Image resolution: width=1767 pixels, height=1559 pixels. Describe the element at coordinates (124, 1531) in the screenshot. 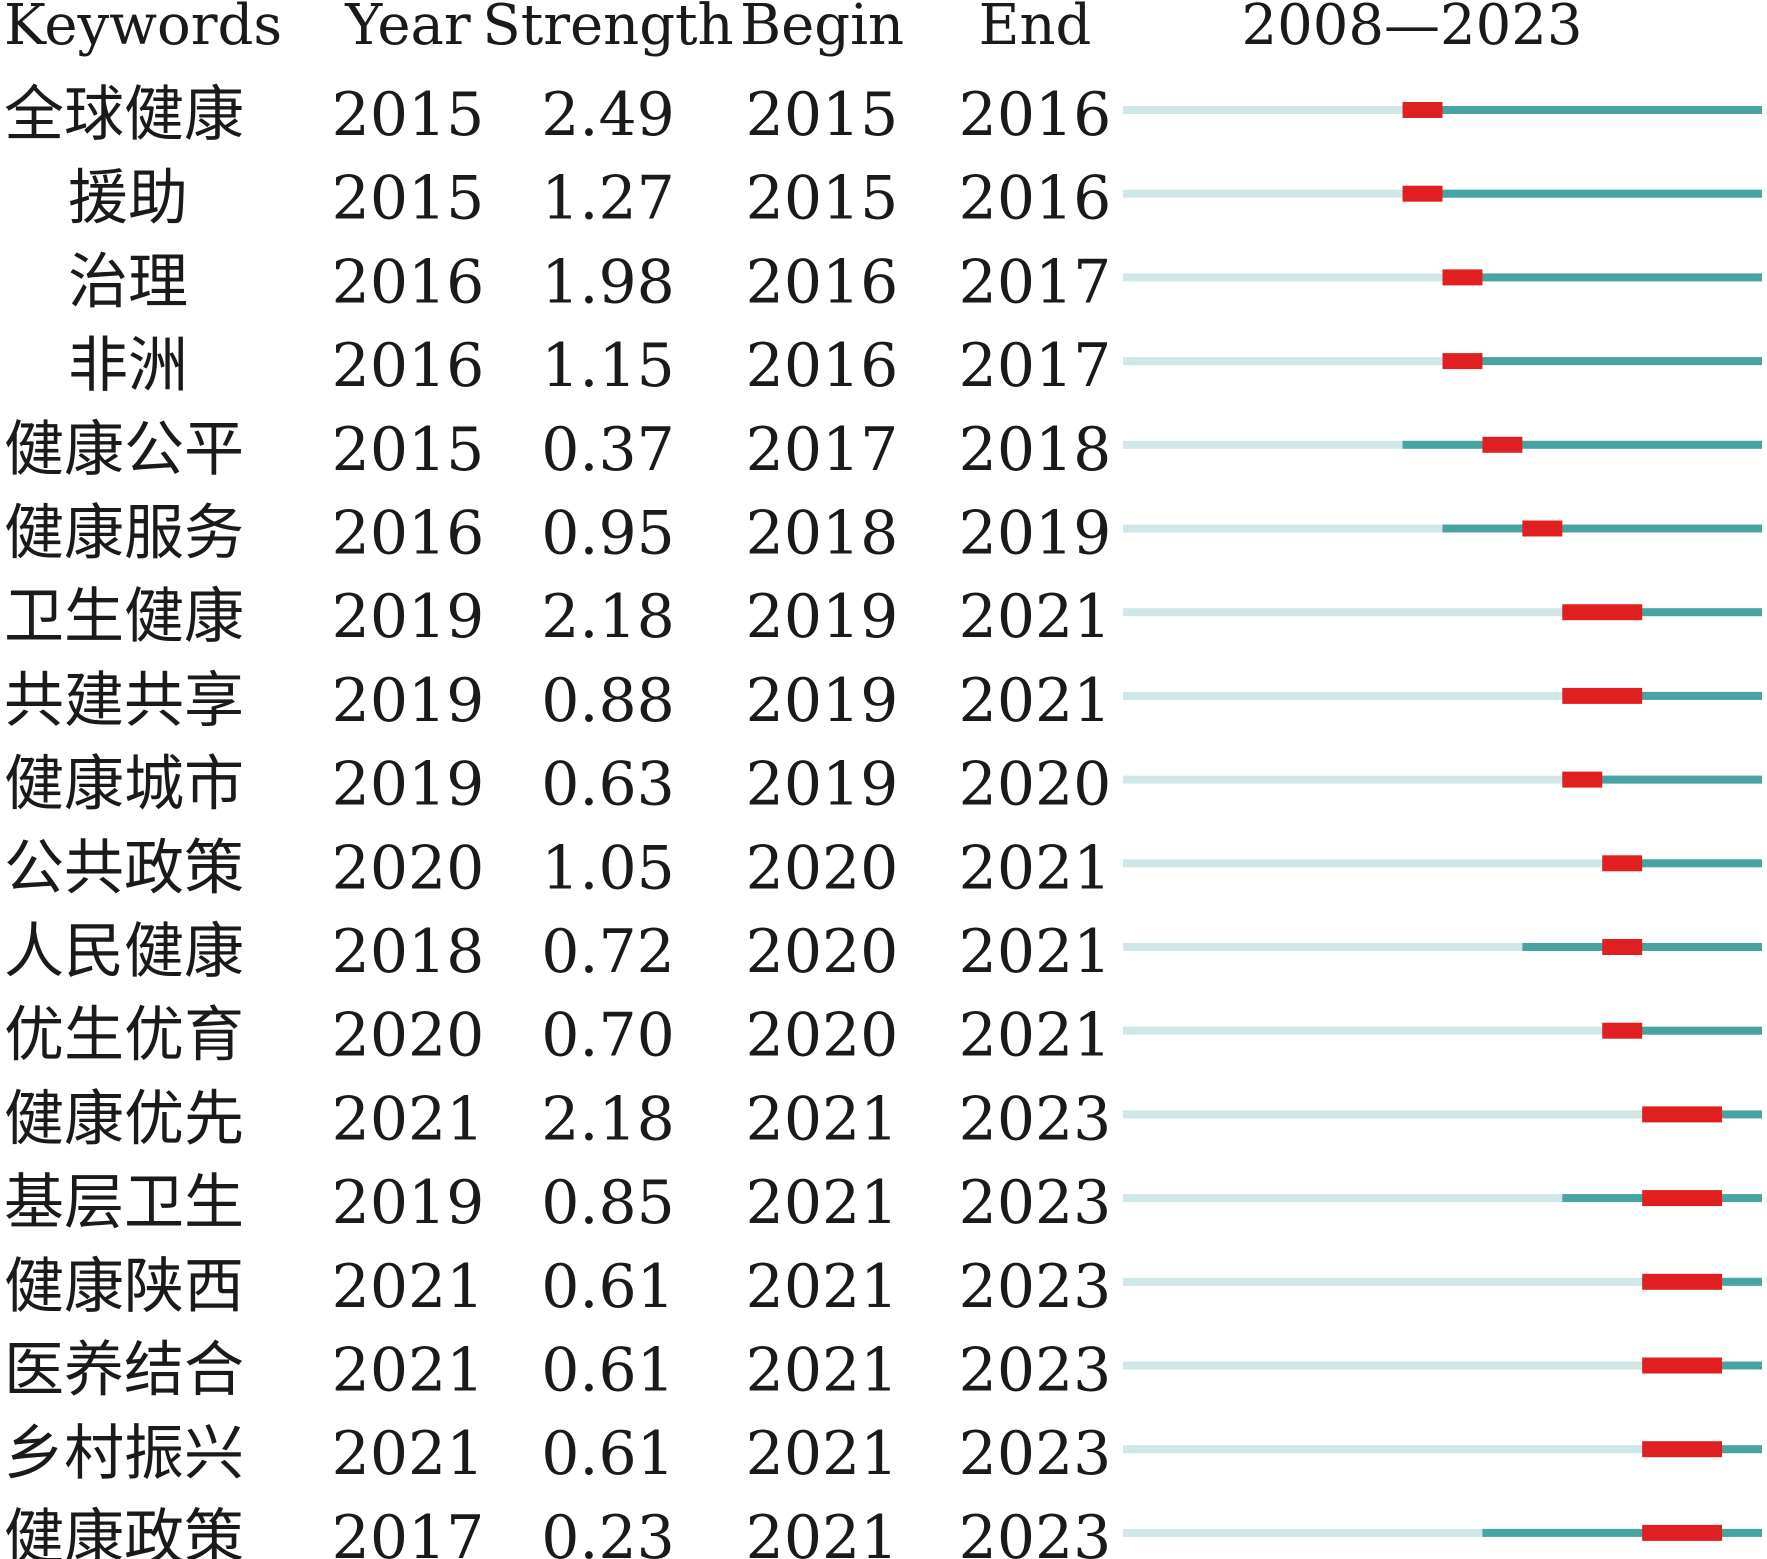

I see `keyword-label: 健康政策` at that location.